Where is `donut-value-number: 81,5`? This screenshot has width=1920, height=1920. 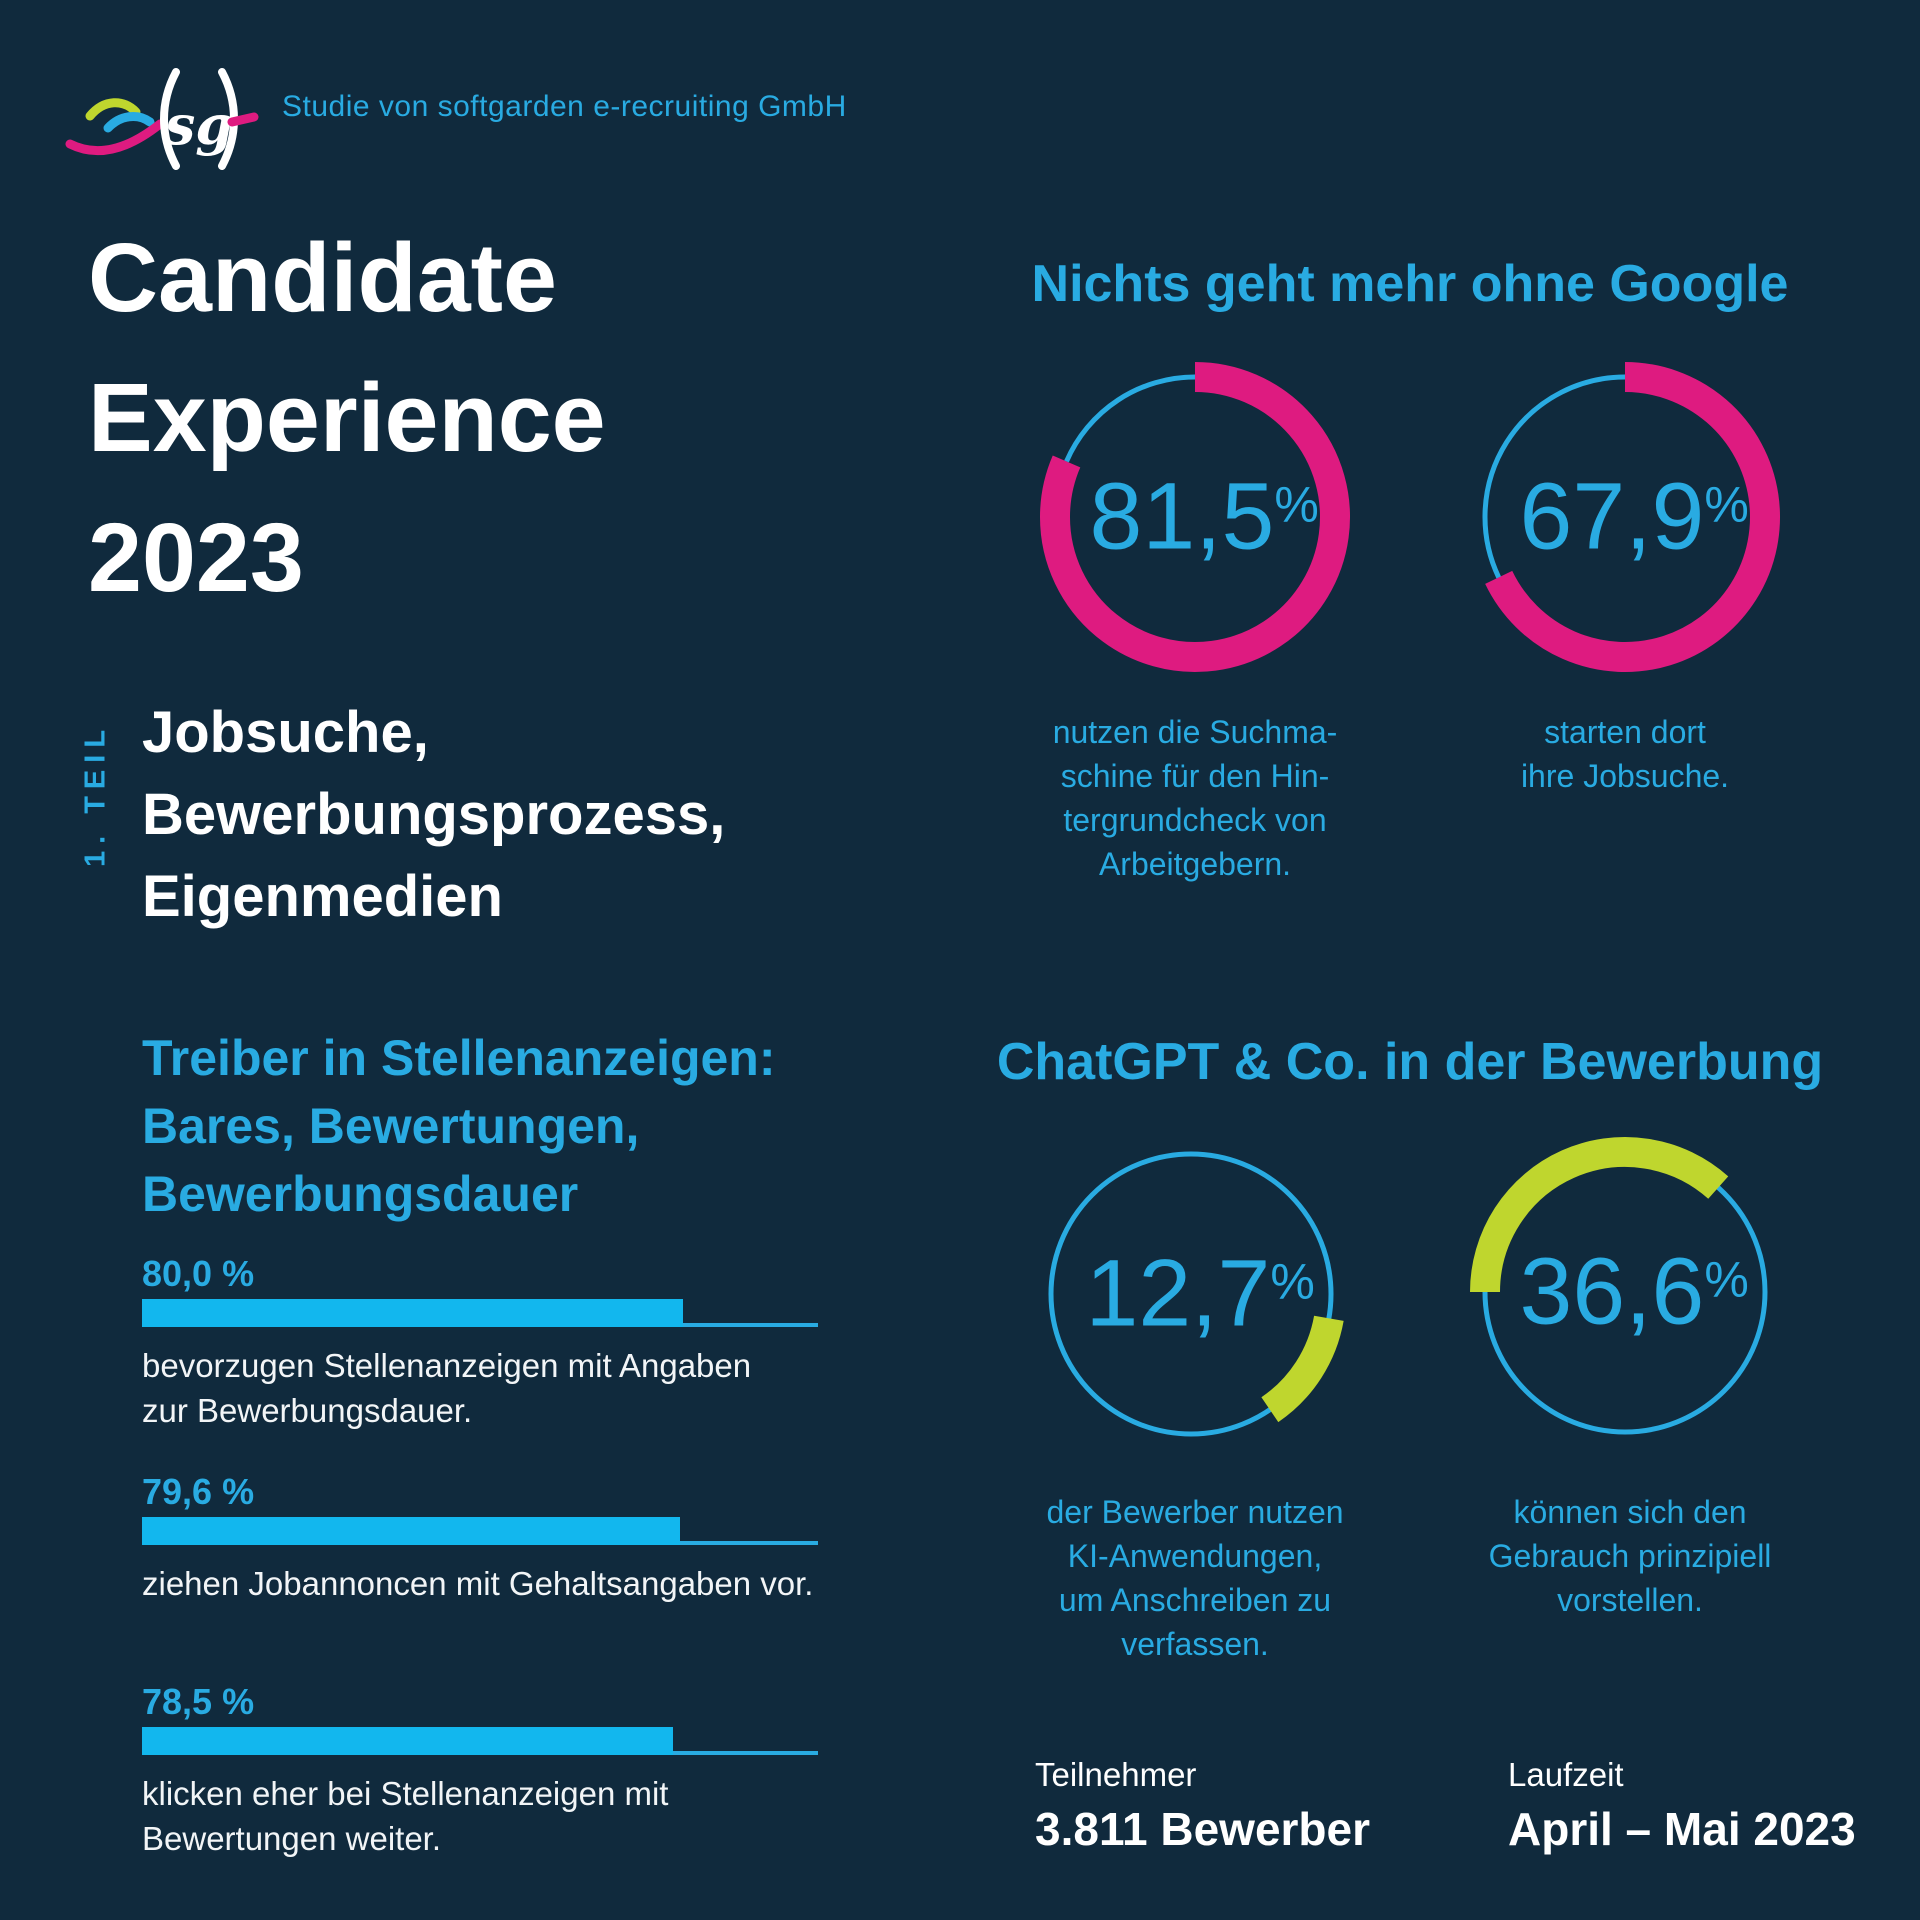
donut-value-number: 81,5 is located at coordinates (1182, 516).